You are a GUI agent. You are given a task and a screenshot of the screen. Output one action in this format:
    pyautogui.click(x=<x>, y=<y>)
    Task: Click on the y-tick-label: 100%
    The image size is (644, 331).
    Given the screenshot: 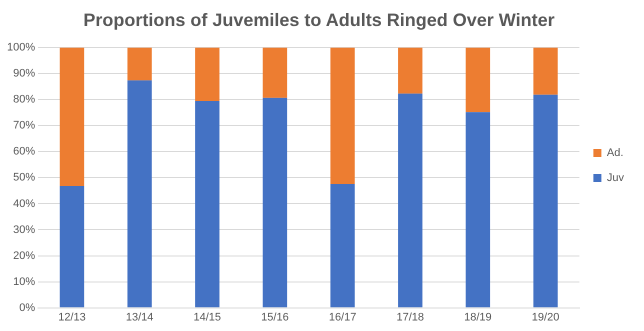 What is the action you would take?
    pyautogui.click(x=21, y=48)
    